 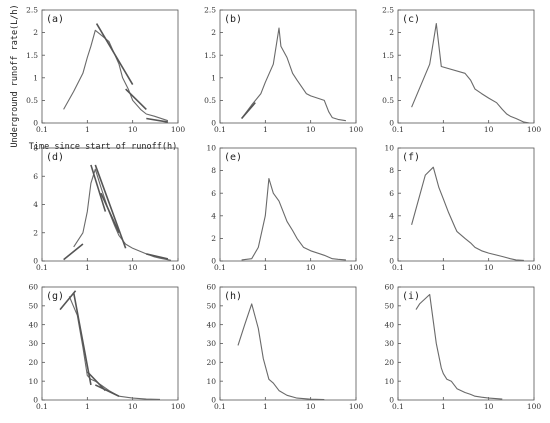 I want to click on panel-label: (b), so click(x=233, y=19).